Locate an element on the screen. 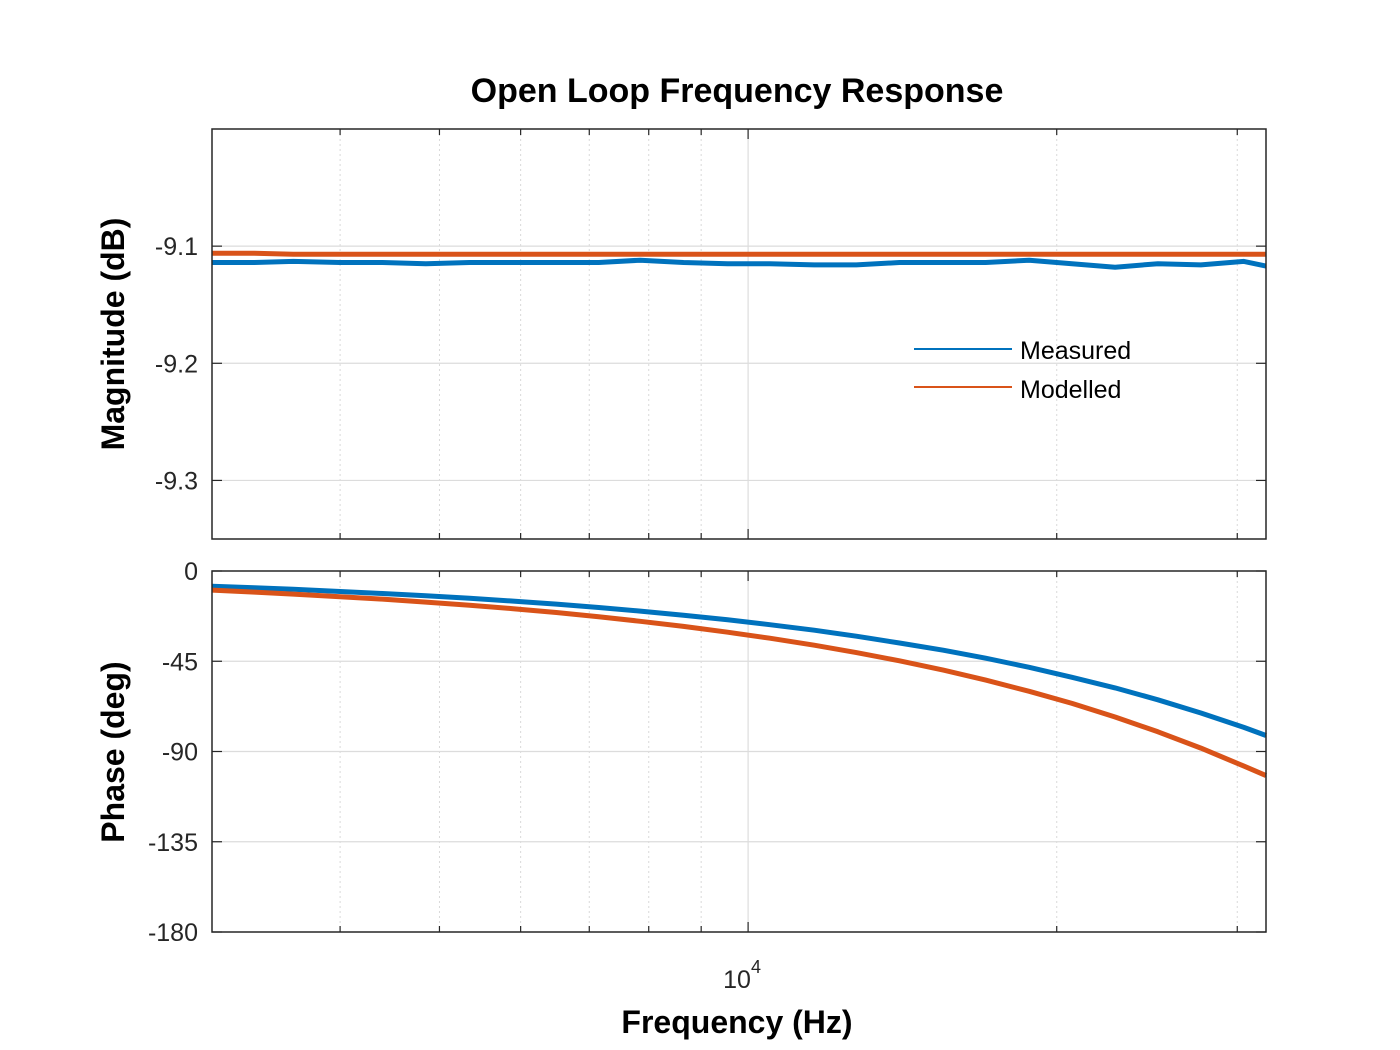  phase-series is located at coordinates (739, 680).